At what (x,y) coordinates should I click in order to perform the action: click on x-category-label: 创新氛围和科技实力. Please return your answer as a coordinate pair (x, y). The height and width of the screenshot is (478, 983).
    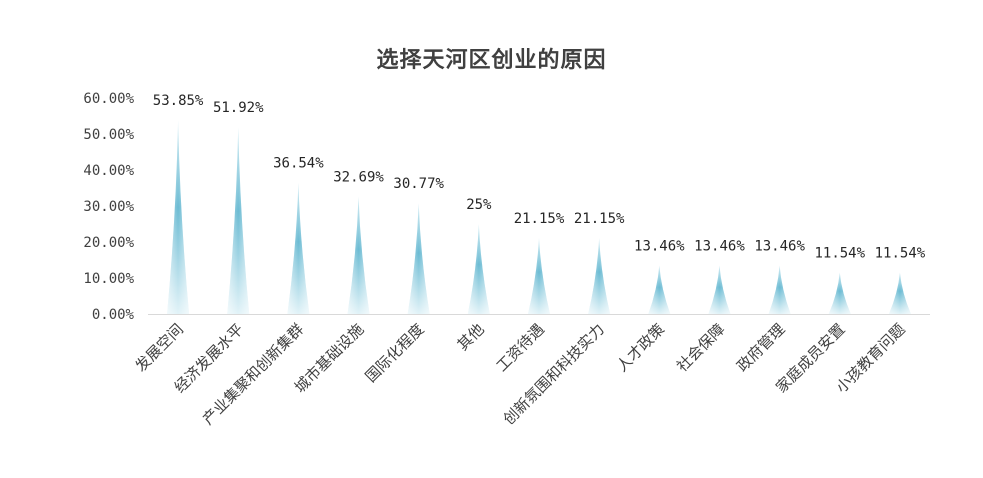
    Looking at the image, I should click on (554, 374).